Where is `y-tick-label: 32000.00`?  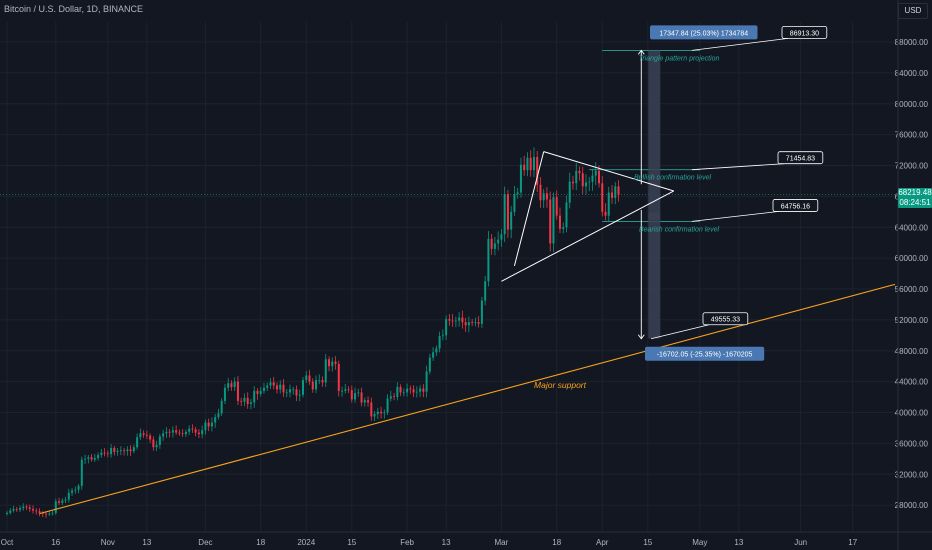
y-tick-label: 32000.00 is located at coordinates (912, 474).